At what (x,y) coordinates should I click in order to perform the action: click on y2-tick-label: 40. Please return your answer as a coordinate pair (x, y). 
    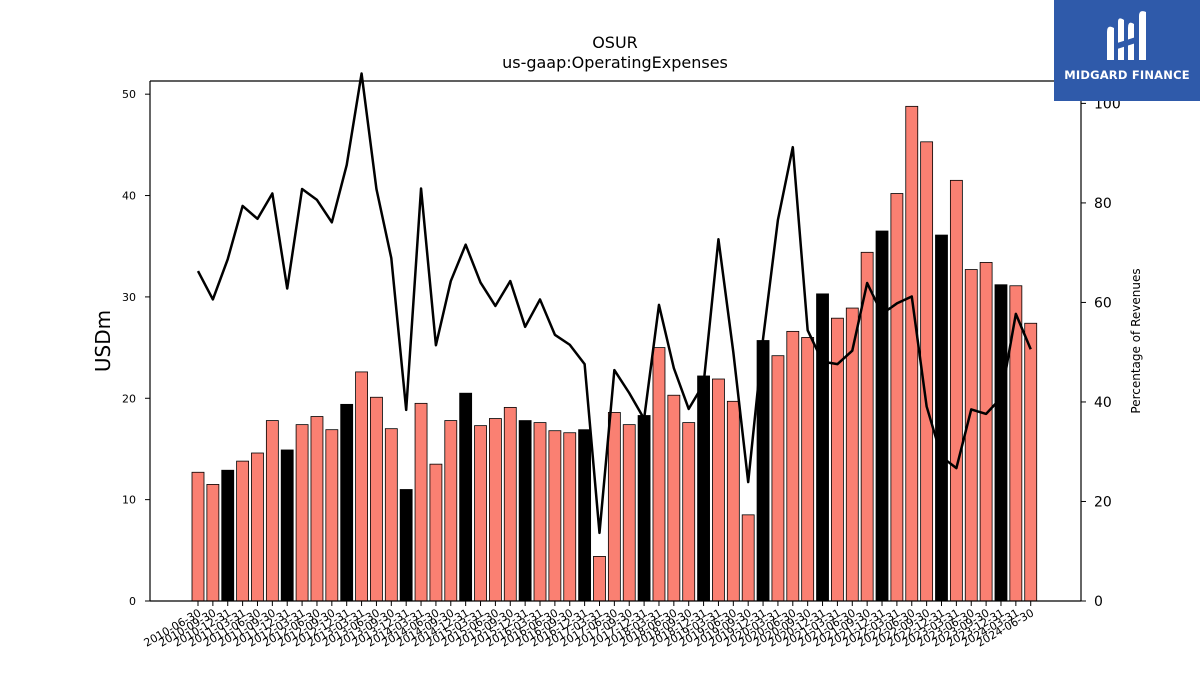
    Looking at the image, I should click on (1103, 403).